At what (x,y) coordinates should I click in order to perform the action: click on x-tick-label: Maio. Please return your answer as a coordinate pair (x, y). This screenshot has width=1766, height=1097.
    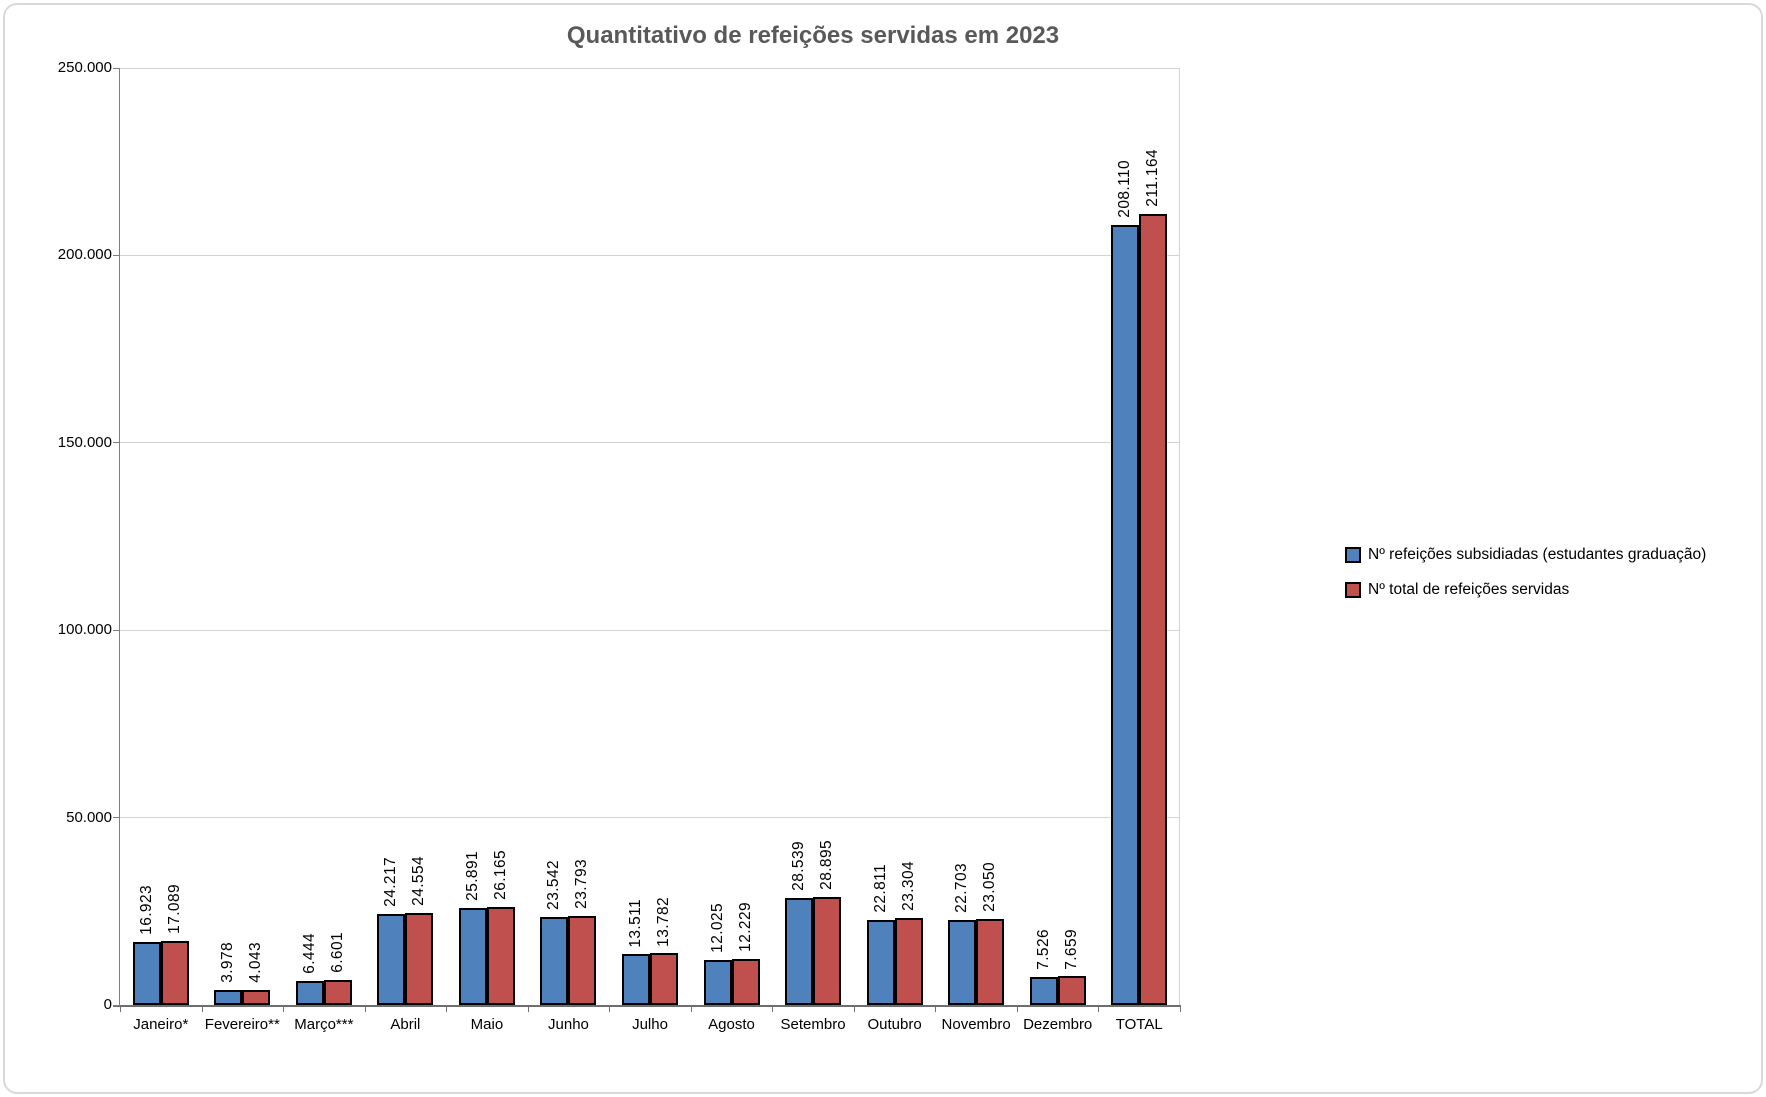
    Looking at the image, I should click on (487, 1024).